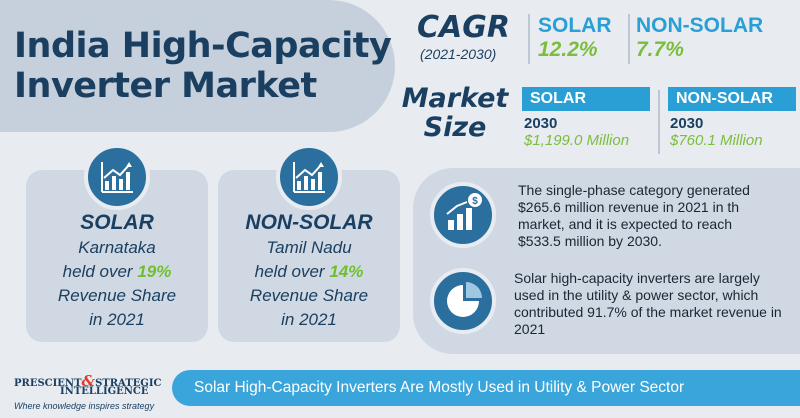 The width and height of the screenshot is (800, 418). What do you see at coordinates (165, 86) in the screenshot?
I see `title-line-2: Inverter Market` at bounding box center [165, 86].